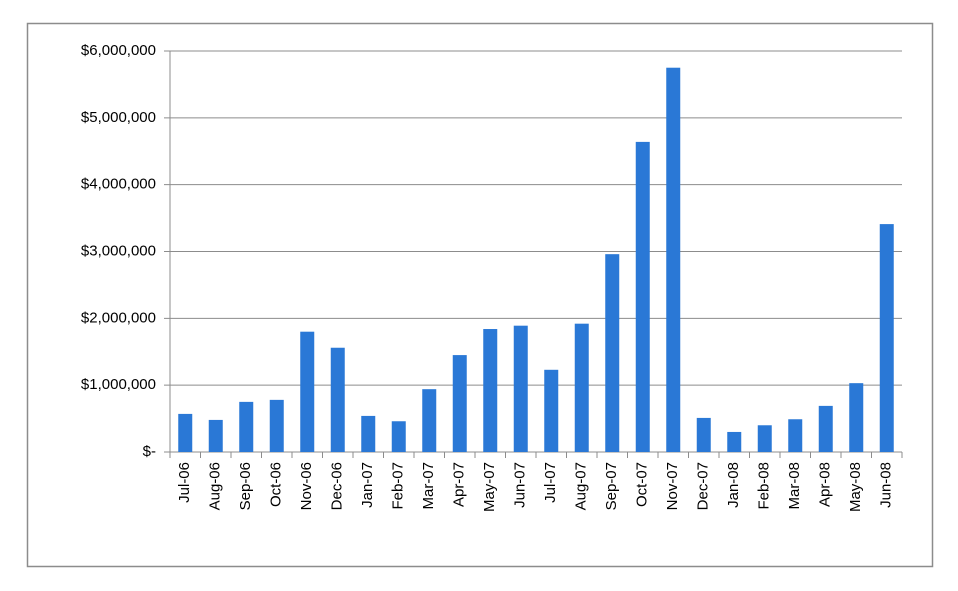 This screenshot has width=958, height=591. What do you see at coordinates (703, 486) in the screenshot?
I see `x-tick-label: Dec-07` at bounding box center [703, 486].